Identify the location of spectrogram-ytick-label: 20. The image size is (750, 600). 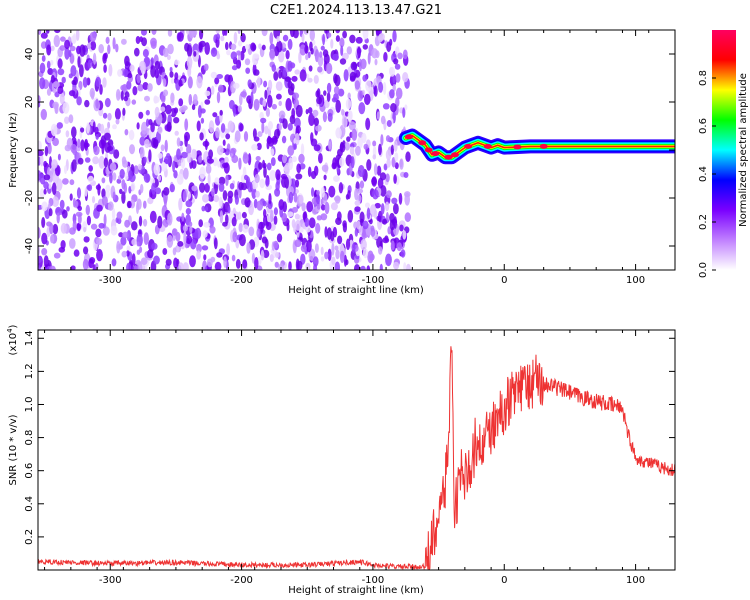
(29, 102).